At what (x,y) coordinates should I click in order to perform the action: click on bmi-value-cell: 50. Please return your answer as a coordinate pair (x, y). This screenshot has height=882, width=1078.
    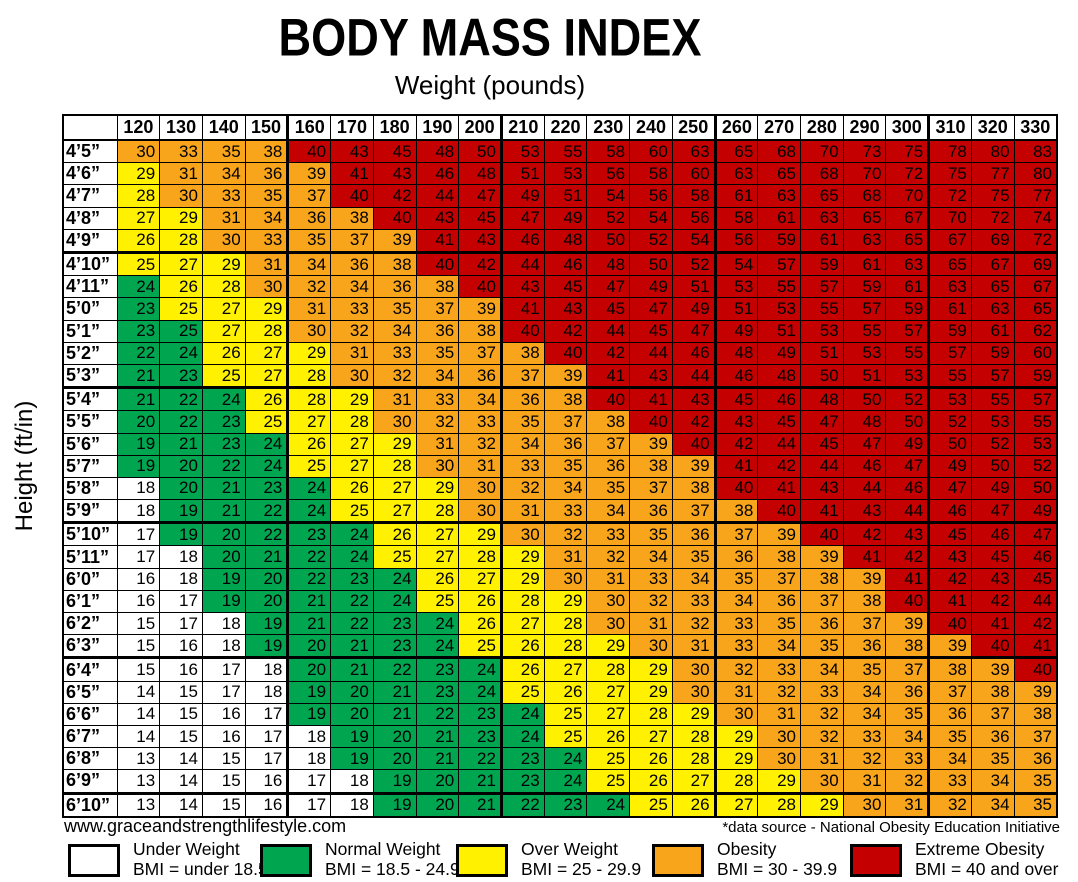
    Looking at the image, I should click on (950, 444).